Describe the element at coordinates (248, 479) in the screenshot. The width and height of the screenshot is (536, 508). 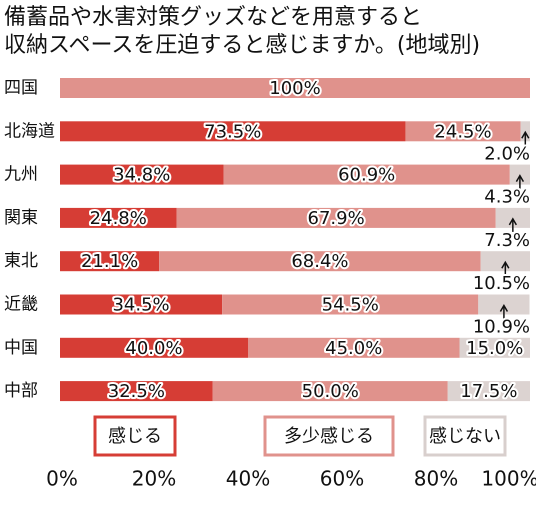
I see `x-tick-label: 40%` at that location.